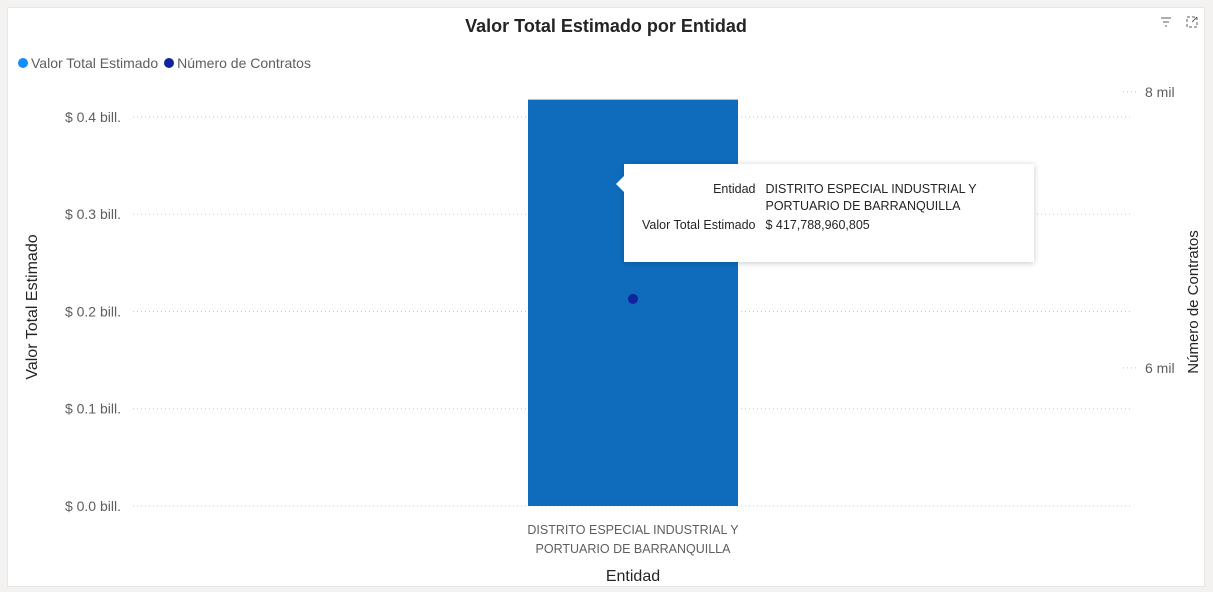  What do you see at coordinates (1160, 368) in the screenshot?
I see `y2-tick-label: 6 mil` at bounding box center [1160, 368].